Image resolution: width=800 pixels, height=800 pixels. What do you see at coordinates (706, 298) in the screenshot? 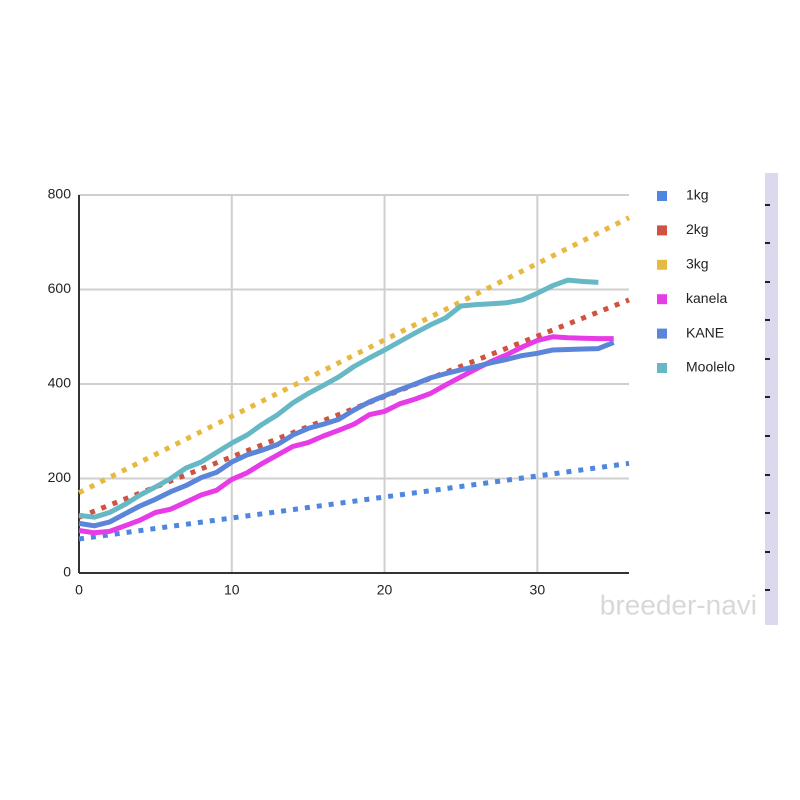
I see `legend-label: kanela` at bounding box center [706, 298].